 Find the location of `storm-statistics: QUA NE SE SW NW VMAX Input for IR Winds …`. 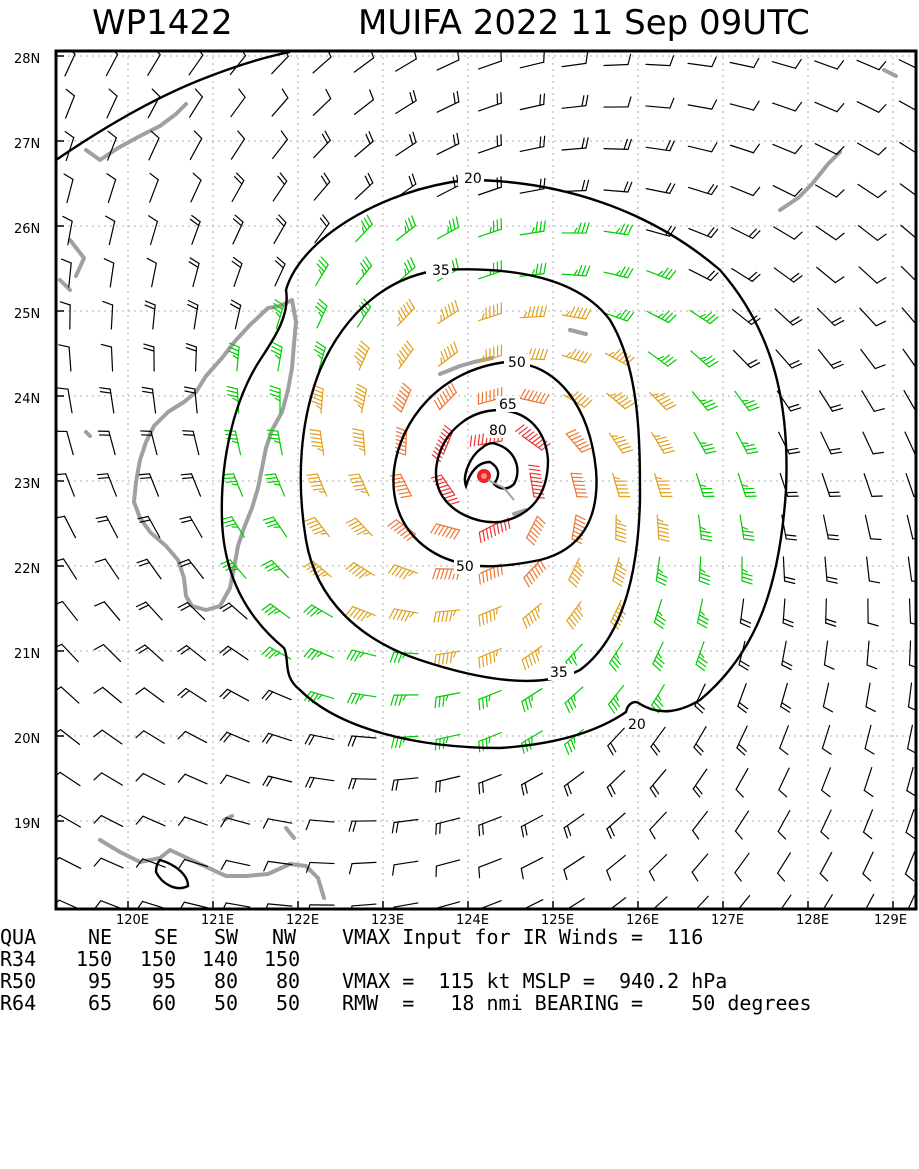

storm-statistics: QUA NE SE SW NW VMAX Input for IR Winds … is located at coordinates (459, 970).